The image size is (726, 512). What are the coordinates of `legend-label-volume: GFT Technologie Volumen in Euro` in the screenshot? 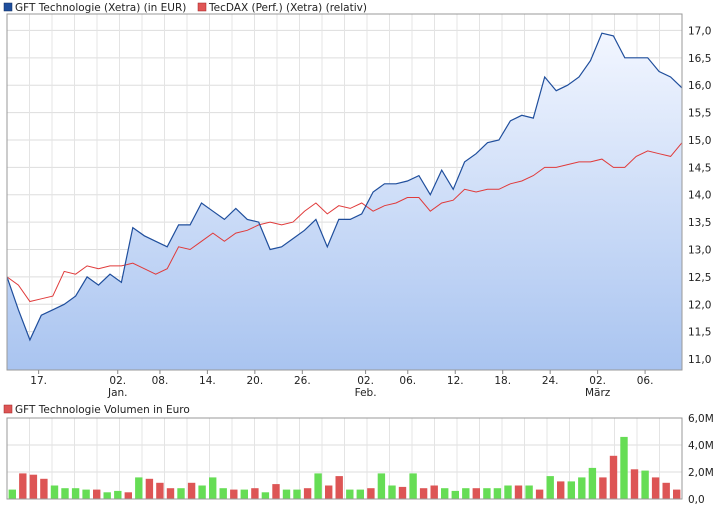 It's located at (102, 410).